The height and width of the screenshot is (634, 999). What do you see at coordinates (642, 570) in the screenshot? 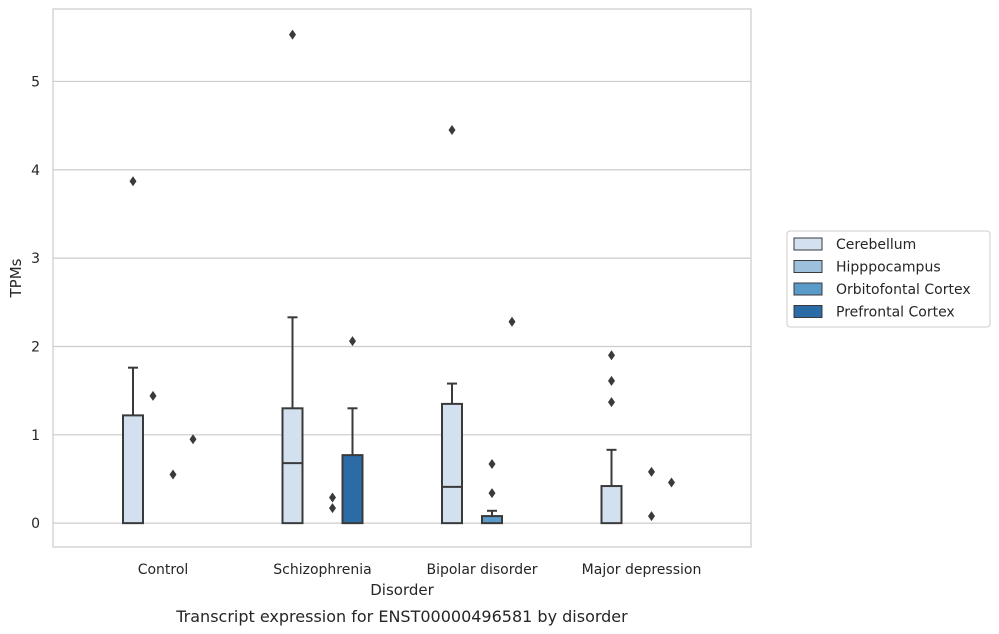
I see `x-tick-label: Major depression` at bounding box center [642, 570].